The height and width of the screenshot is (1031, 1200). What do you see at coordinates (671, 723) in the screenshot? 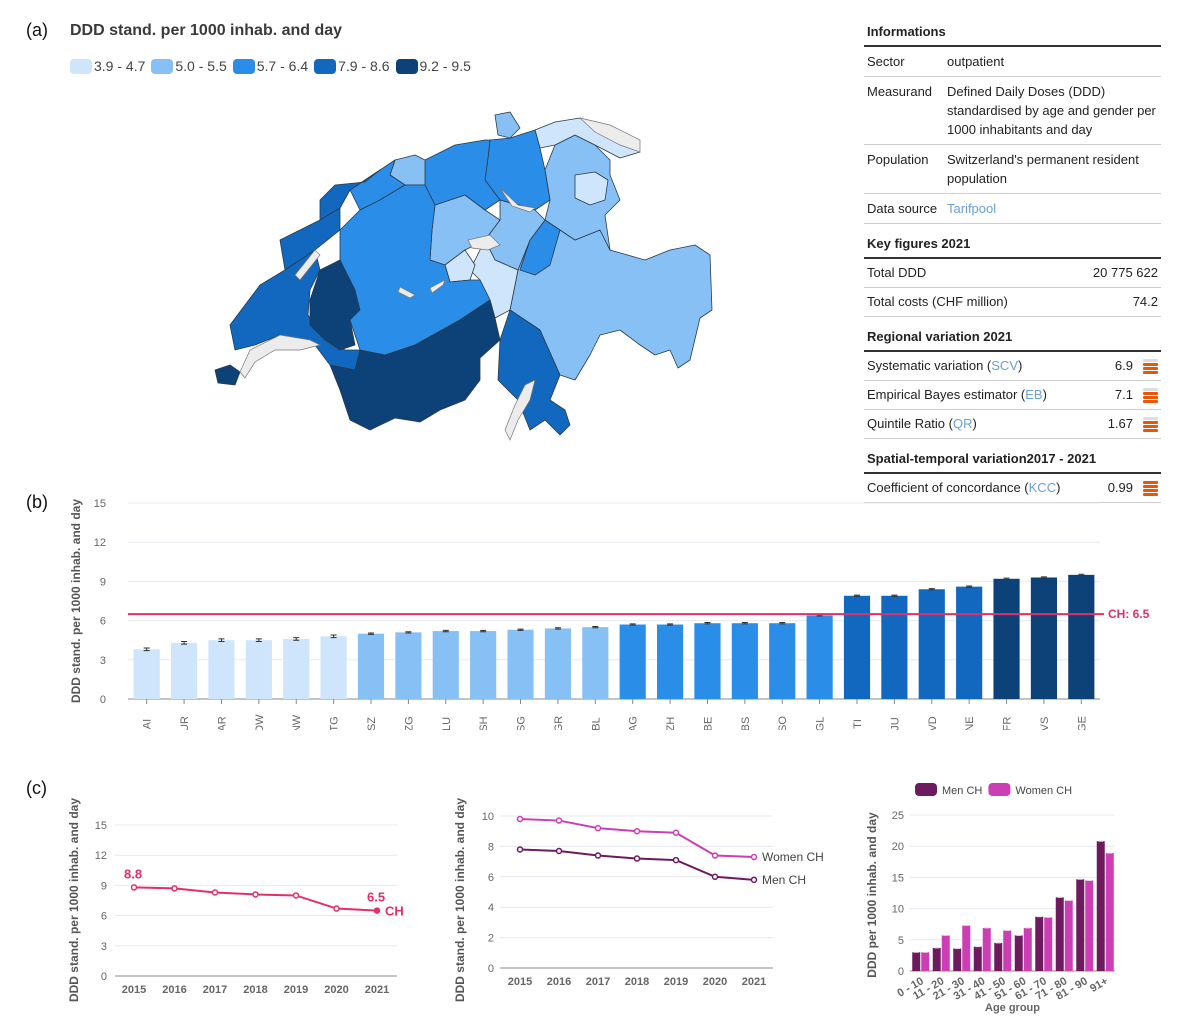
I see `x-tick-label: ZH` at bounding box center [671, 723].